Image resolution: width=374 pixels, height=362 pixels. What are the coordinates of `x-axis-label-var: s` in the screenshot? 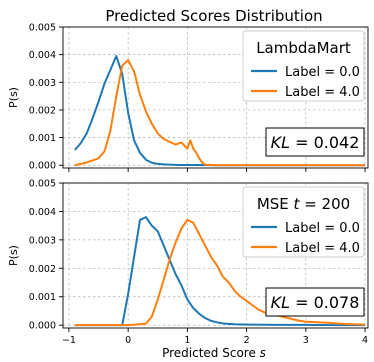 It's located at (263, 353).